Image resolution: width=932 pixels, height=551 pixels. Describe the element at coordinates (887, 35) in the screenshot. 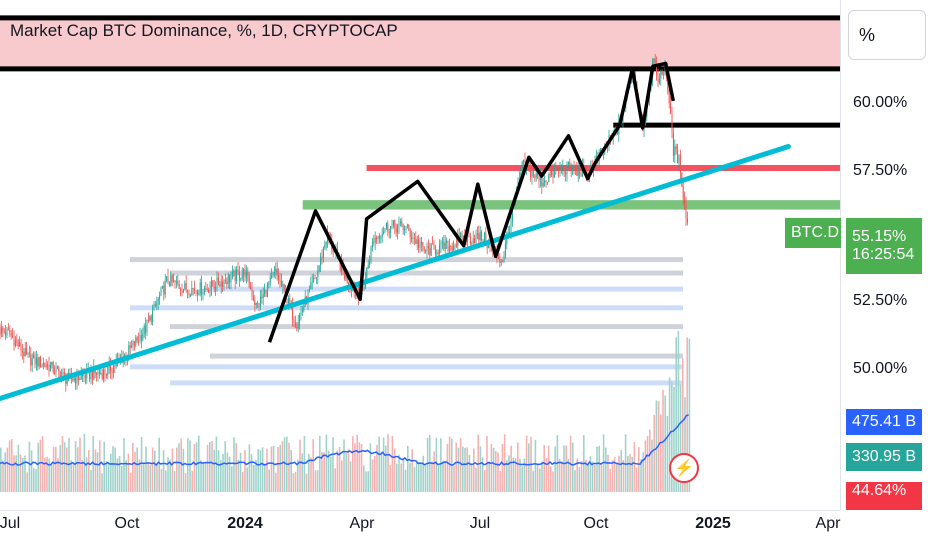

I see `percent-scale-button: %` at that location.